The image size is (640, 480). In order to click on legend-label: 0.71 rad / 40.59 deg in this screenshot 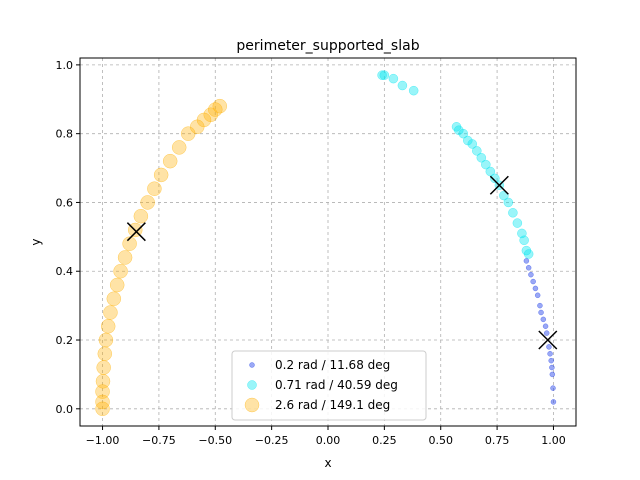, I will do `click(336, 385)`.